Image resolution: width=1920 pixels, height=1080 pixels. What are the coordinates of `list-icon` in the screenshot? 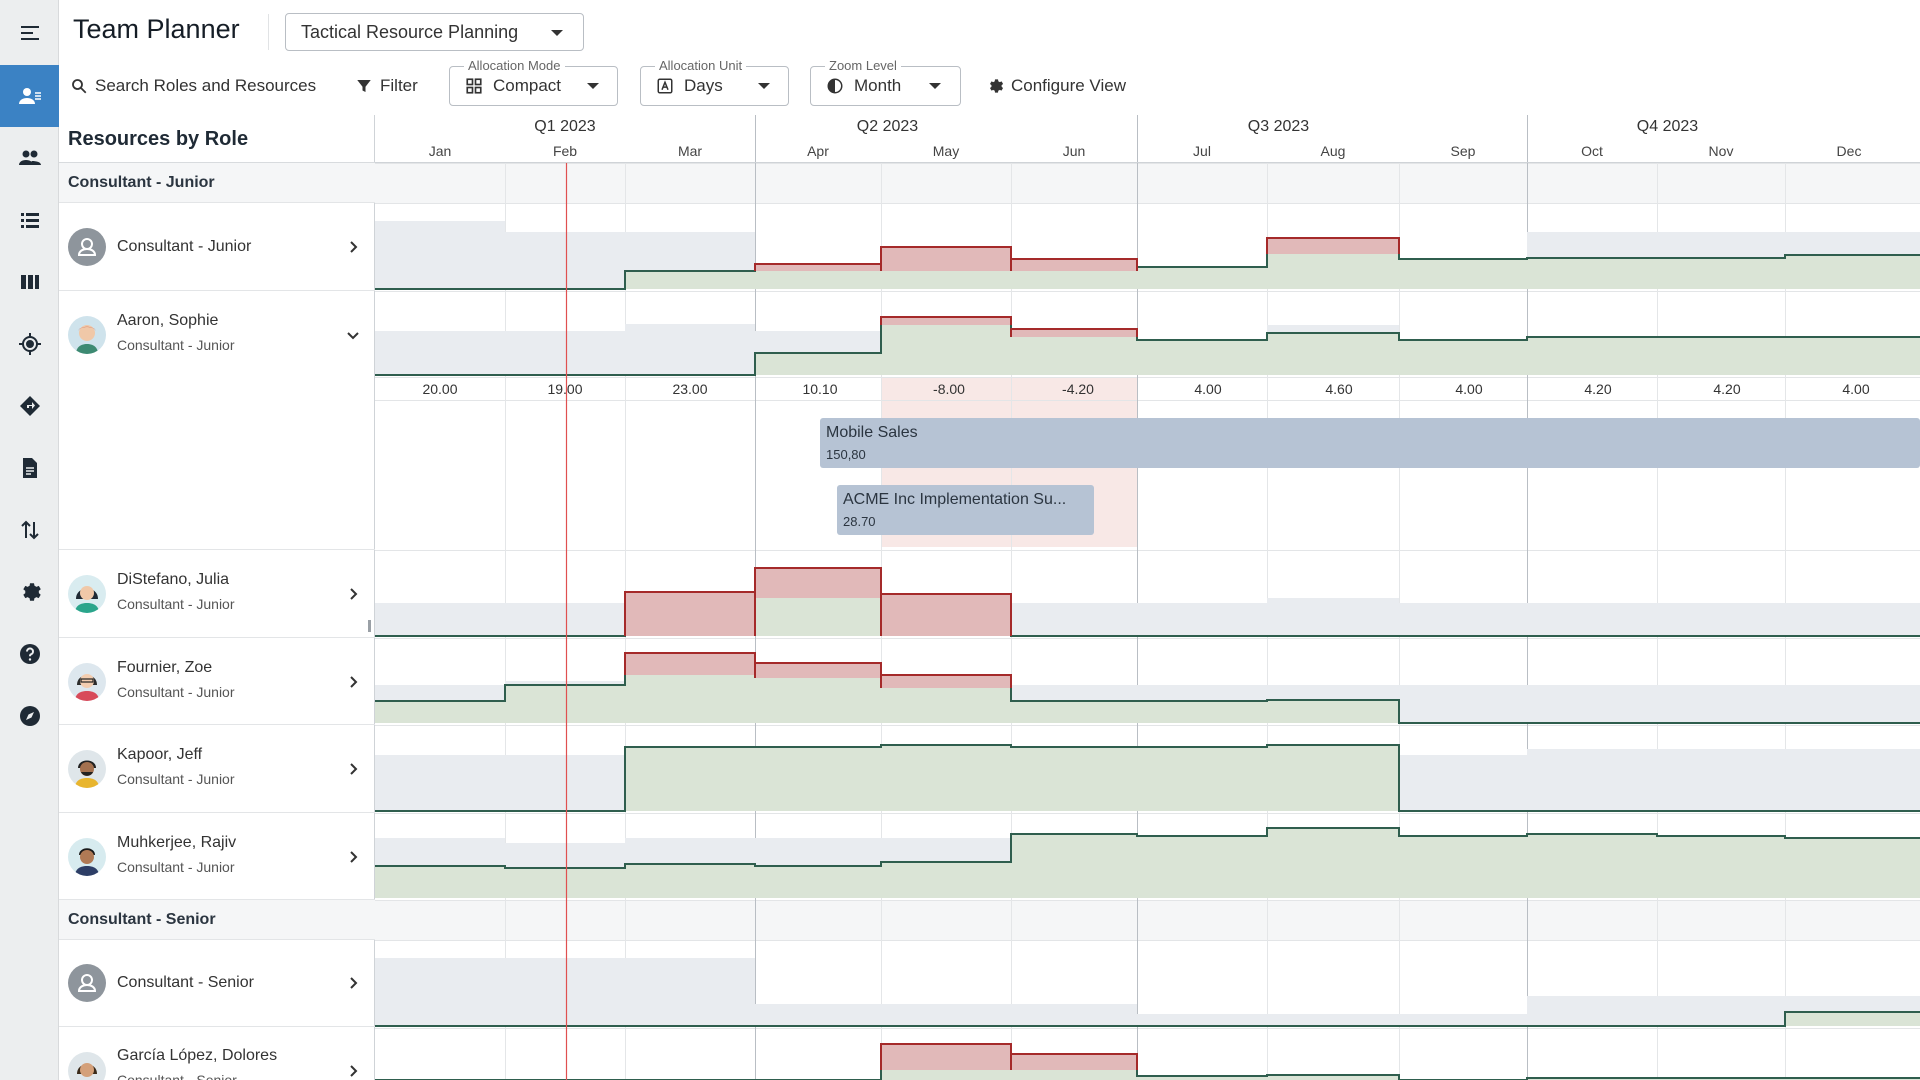 It's located at (29, 220).